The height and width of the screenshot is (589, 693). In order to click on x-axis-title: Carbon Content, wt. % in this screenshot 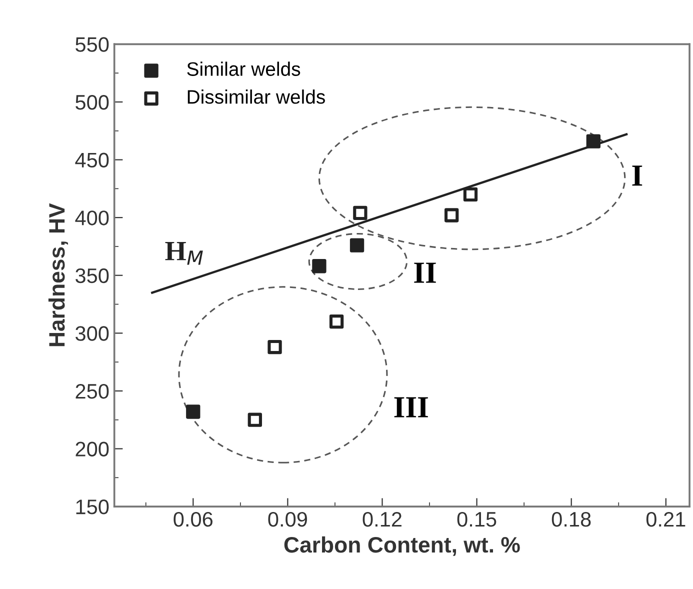, I will do `click(402, 546)`.